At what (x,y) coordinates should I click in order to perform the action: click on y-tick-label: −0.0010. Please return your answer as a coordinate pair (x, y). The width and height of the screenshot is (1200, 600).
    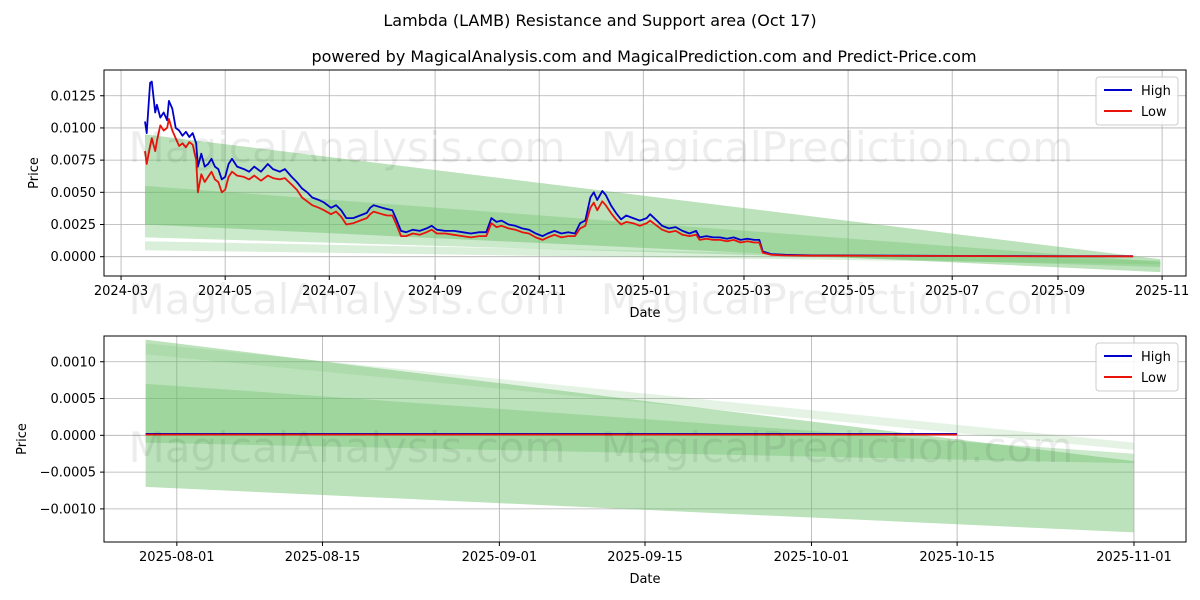
    Looking at the image, I should click on (68, 509).